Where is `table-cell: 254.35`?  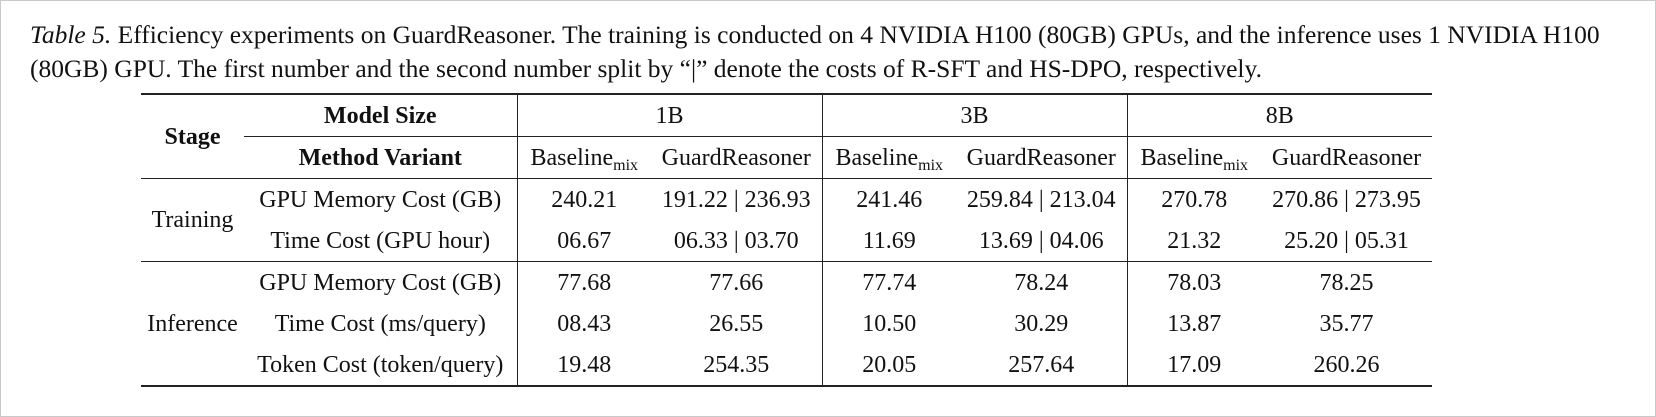
table-cell: 254.35 is located at coordinates (736, 365).